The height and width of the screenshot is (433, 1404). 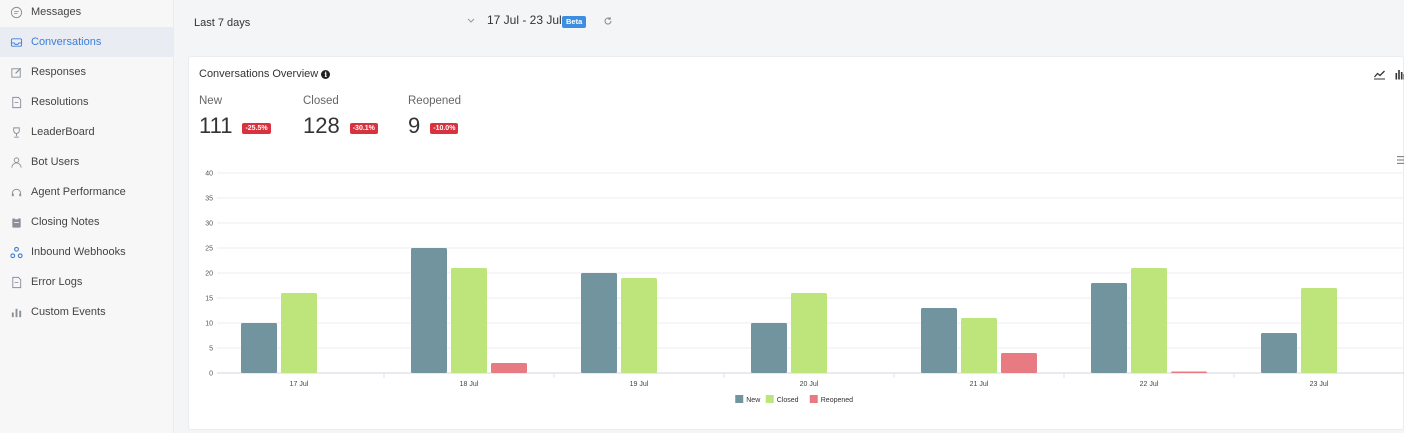 I want to click on stat-reopened: Reopened 9 -10.0%, so click(x=434, y=117).